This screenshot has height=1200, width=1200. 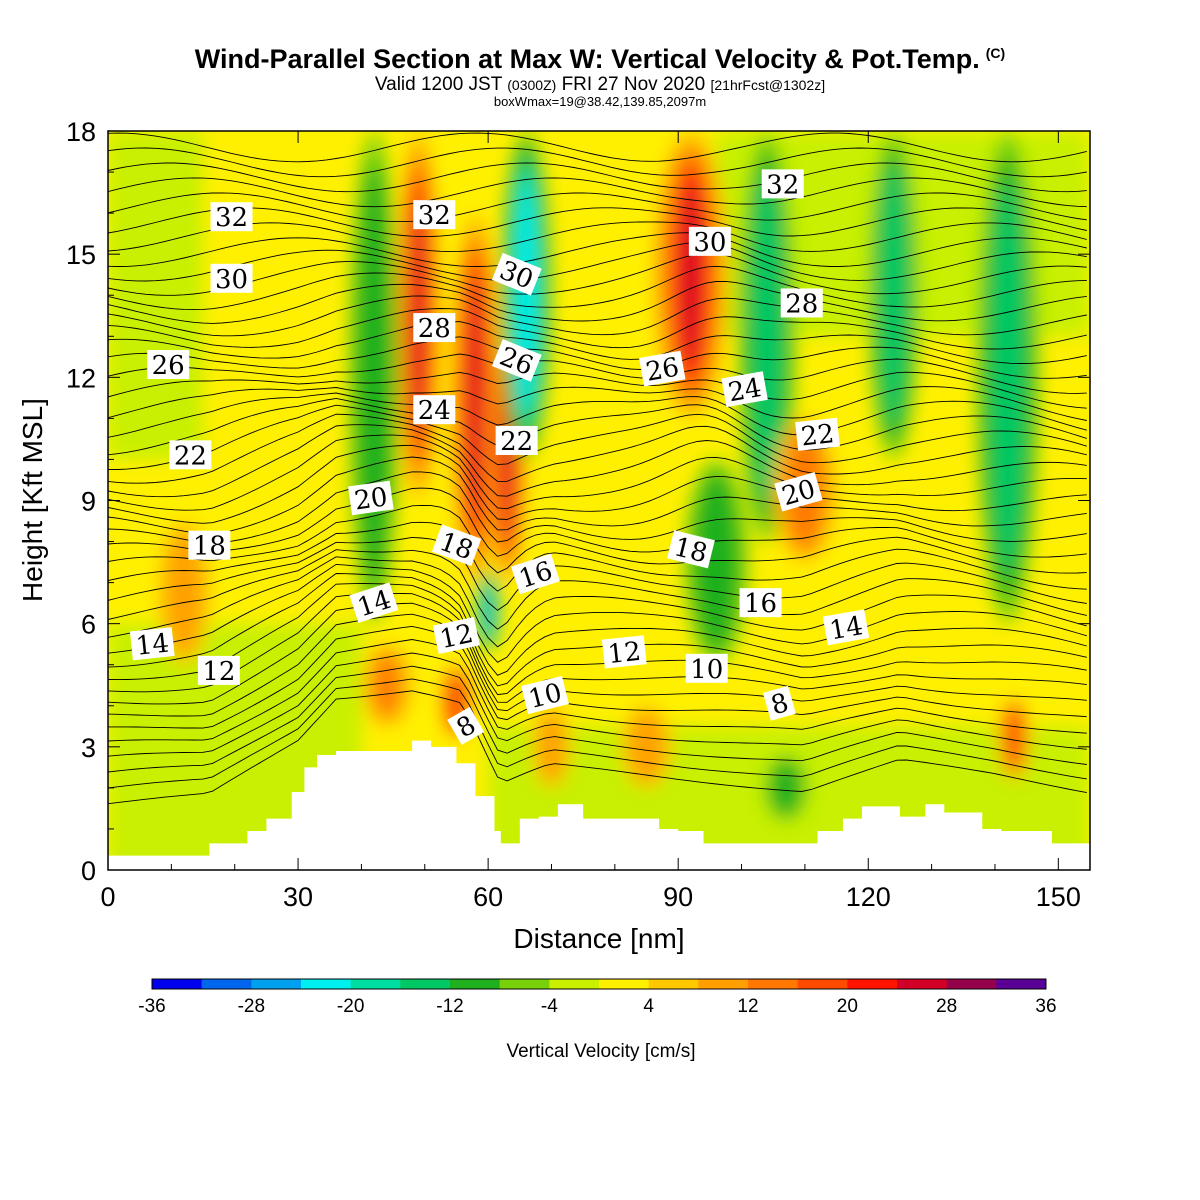 What do you see at coordinates (81, 255) in the screenshot?
I see `y-tick-label: 15` at bounding box center [81, 255].